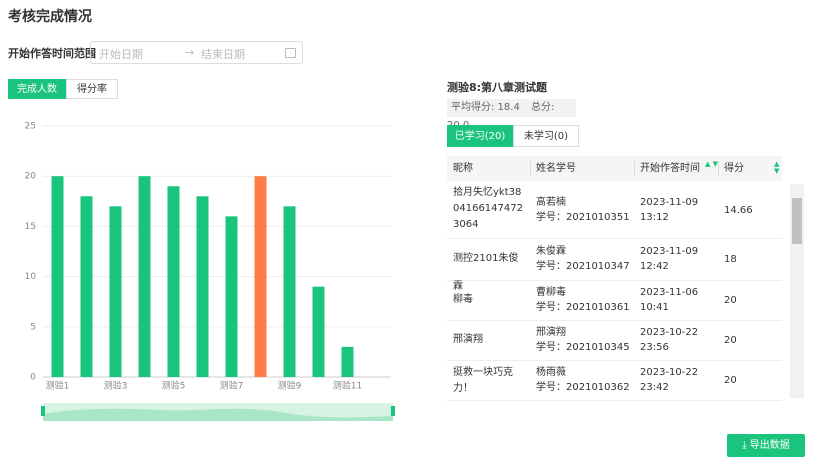 This screenshot has height=463, width=816. What do you see at coordinates (37, 89) in the screenshot?
I see `chart-tab: 完成人数` at bounding box center [37, 89].